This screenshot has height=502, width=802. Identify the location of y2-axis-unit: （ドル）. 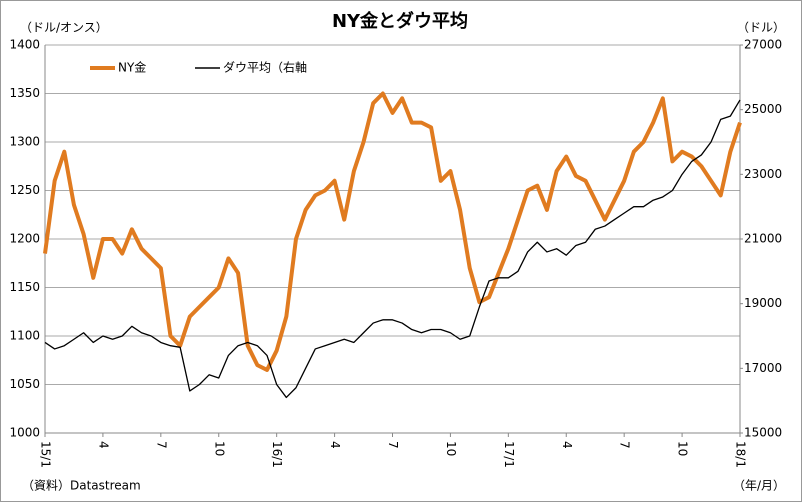
(761, 28).